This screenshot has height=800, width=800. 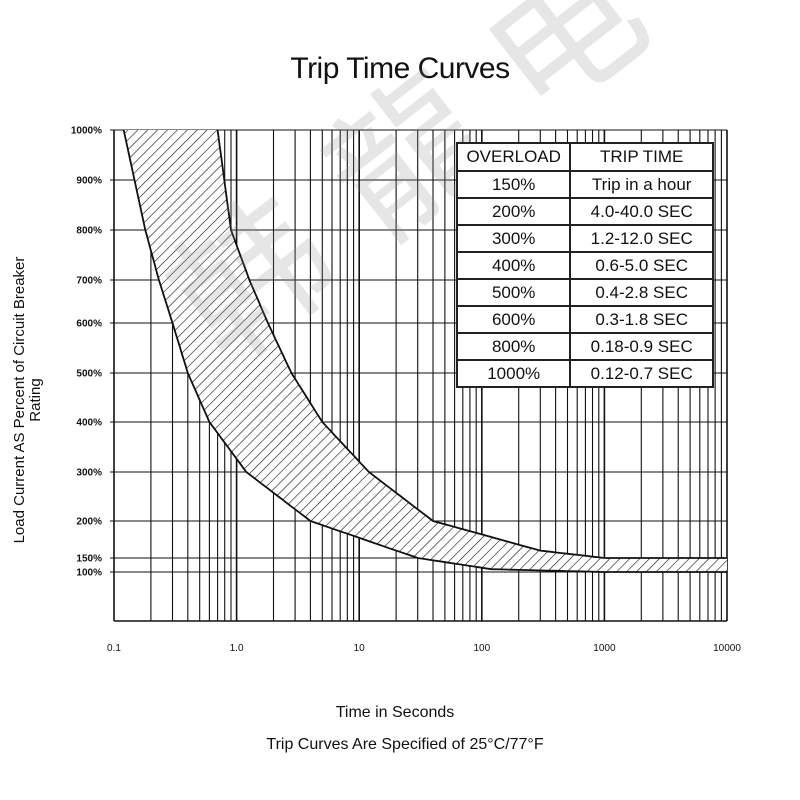 I want to click on x-tick-label: 1.0, so click(x=237, y=648).